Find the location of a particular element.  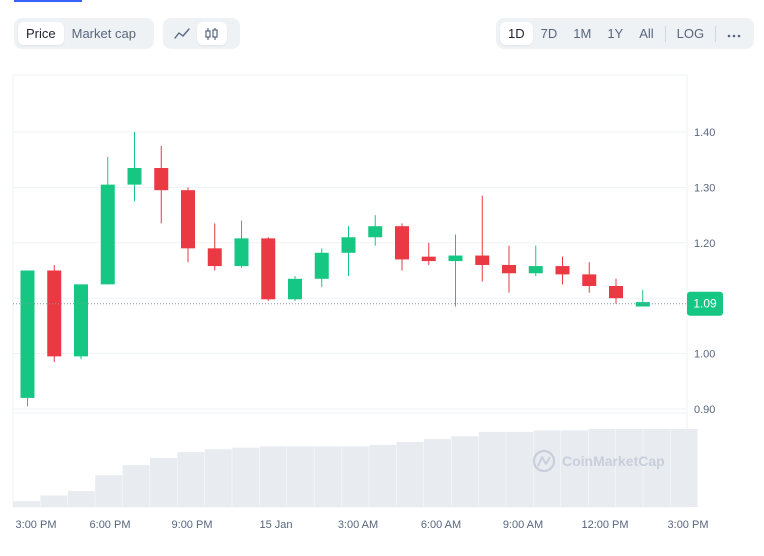

more-options-button is located at coordinates (734, 33).